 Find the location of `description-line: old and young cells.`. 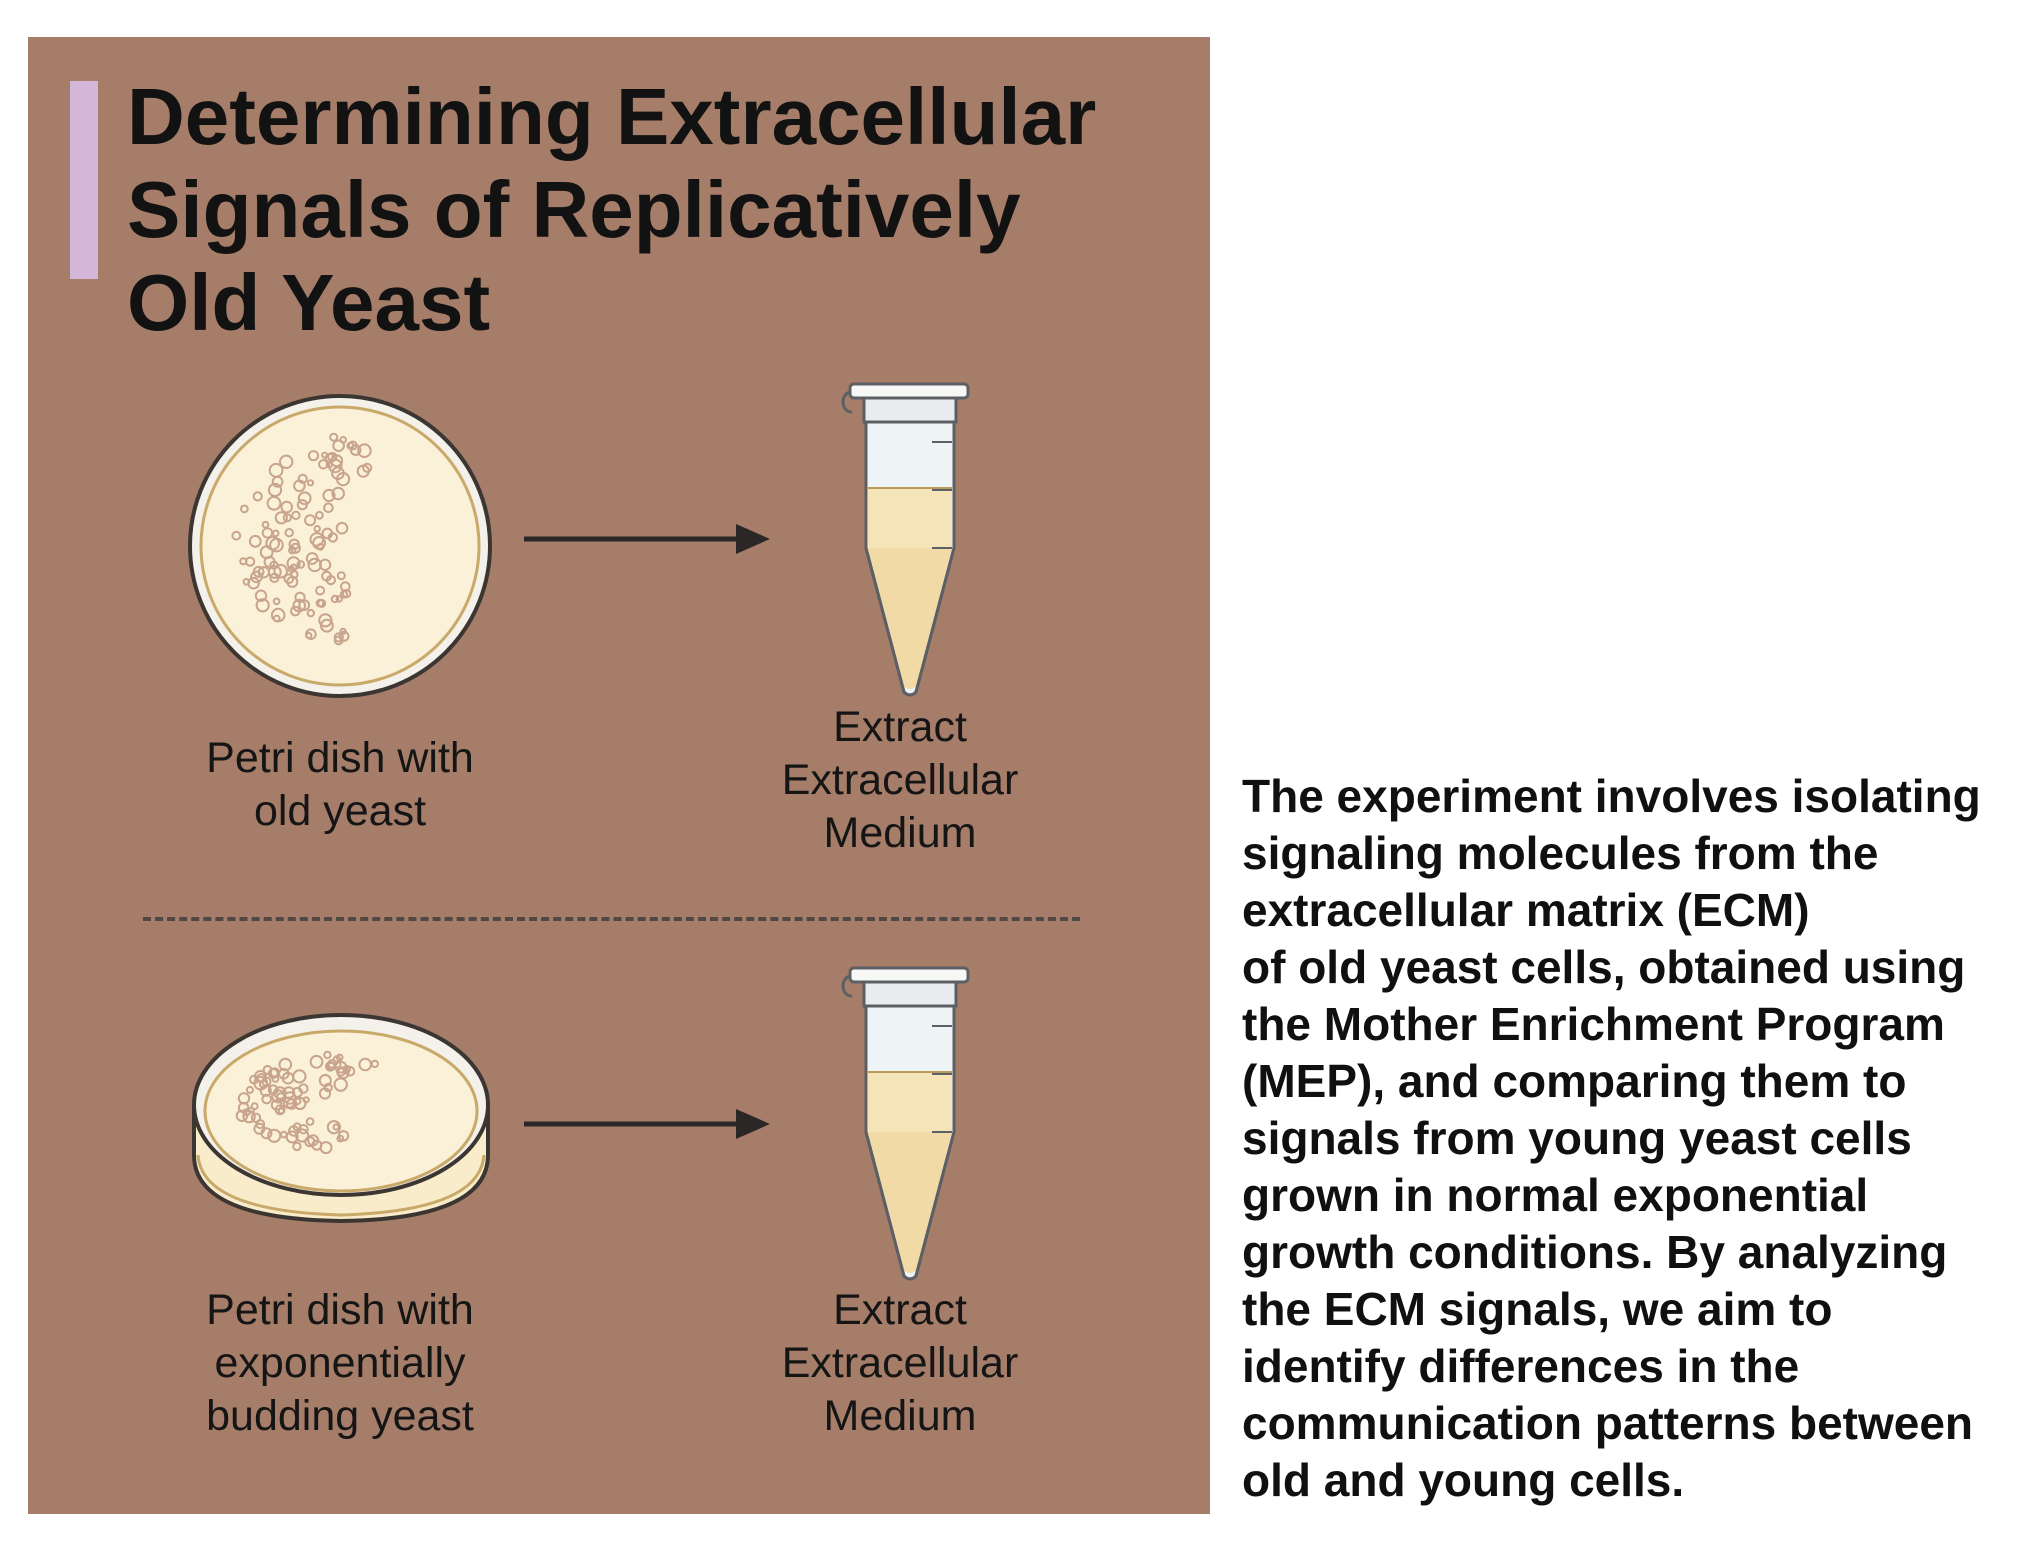

description-line: old and young cells. is located at coordinates (1463, 1480).